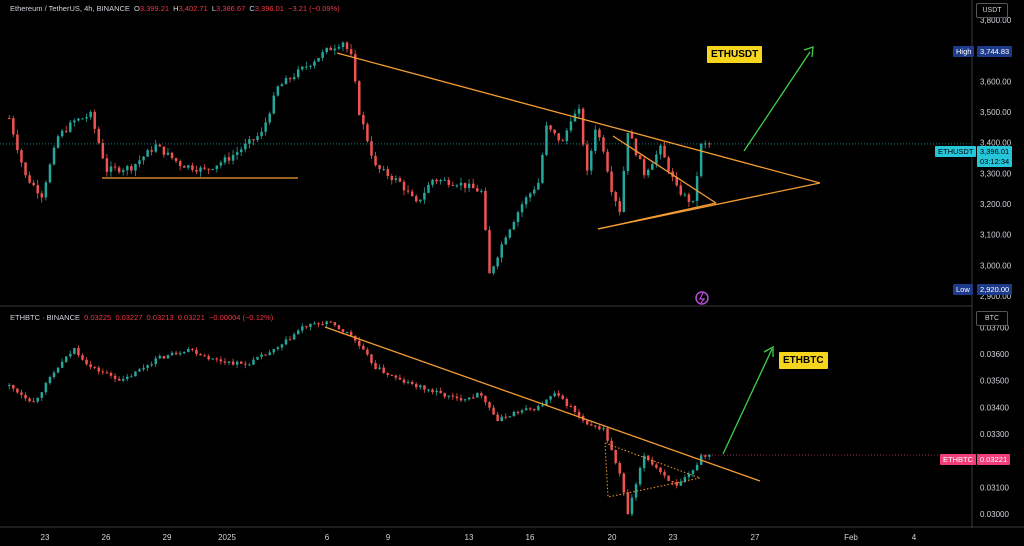 This screenshot has height=546, width=1024. What do you see at coordinates (542, 404) in the screenshot?
I see `bottom-resistance-line` at bounding box center [542, 404].